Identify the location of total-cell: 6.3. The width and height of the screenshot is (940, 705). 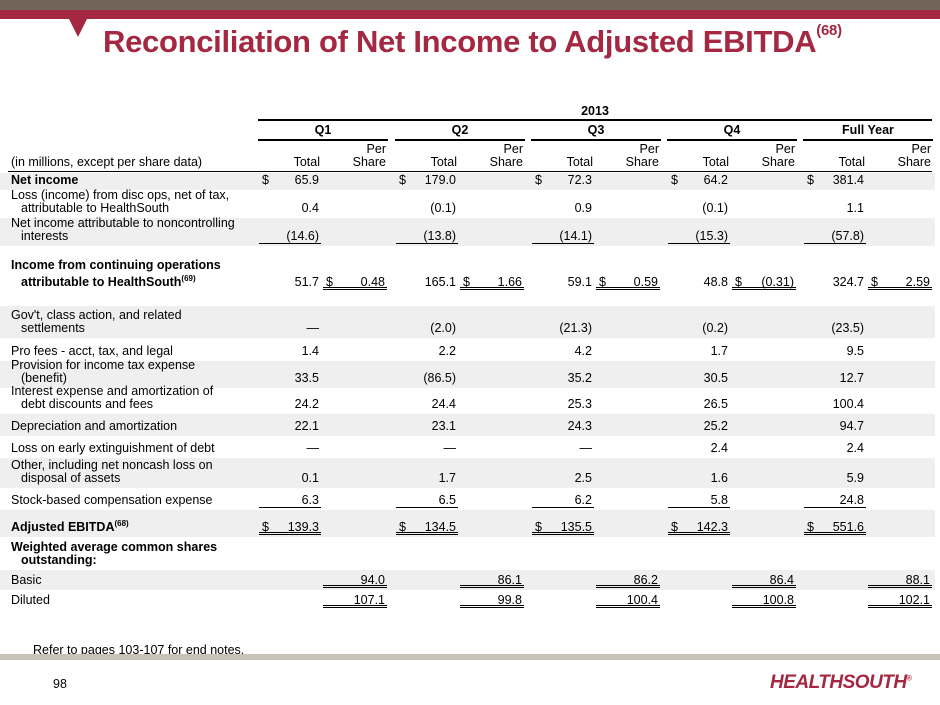
(290, 500).